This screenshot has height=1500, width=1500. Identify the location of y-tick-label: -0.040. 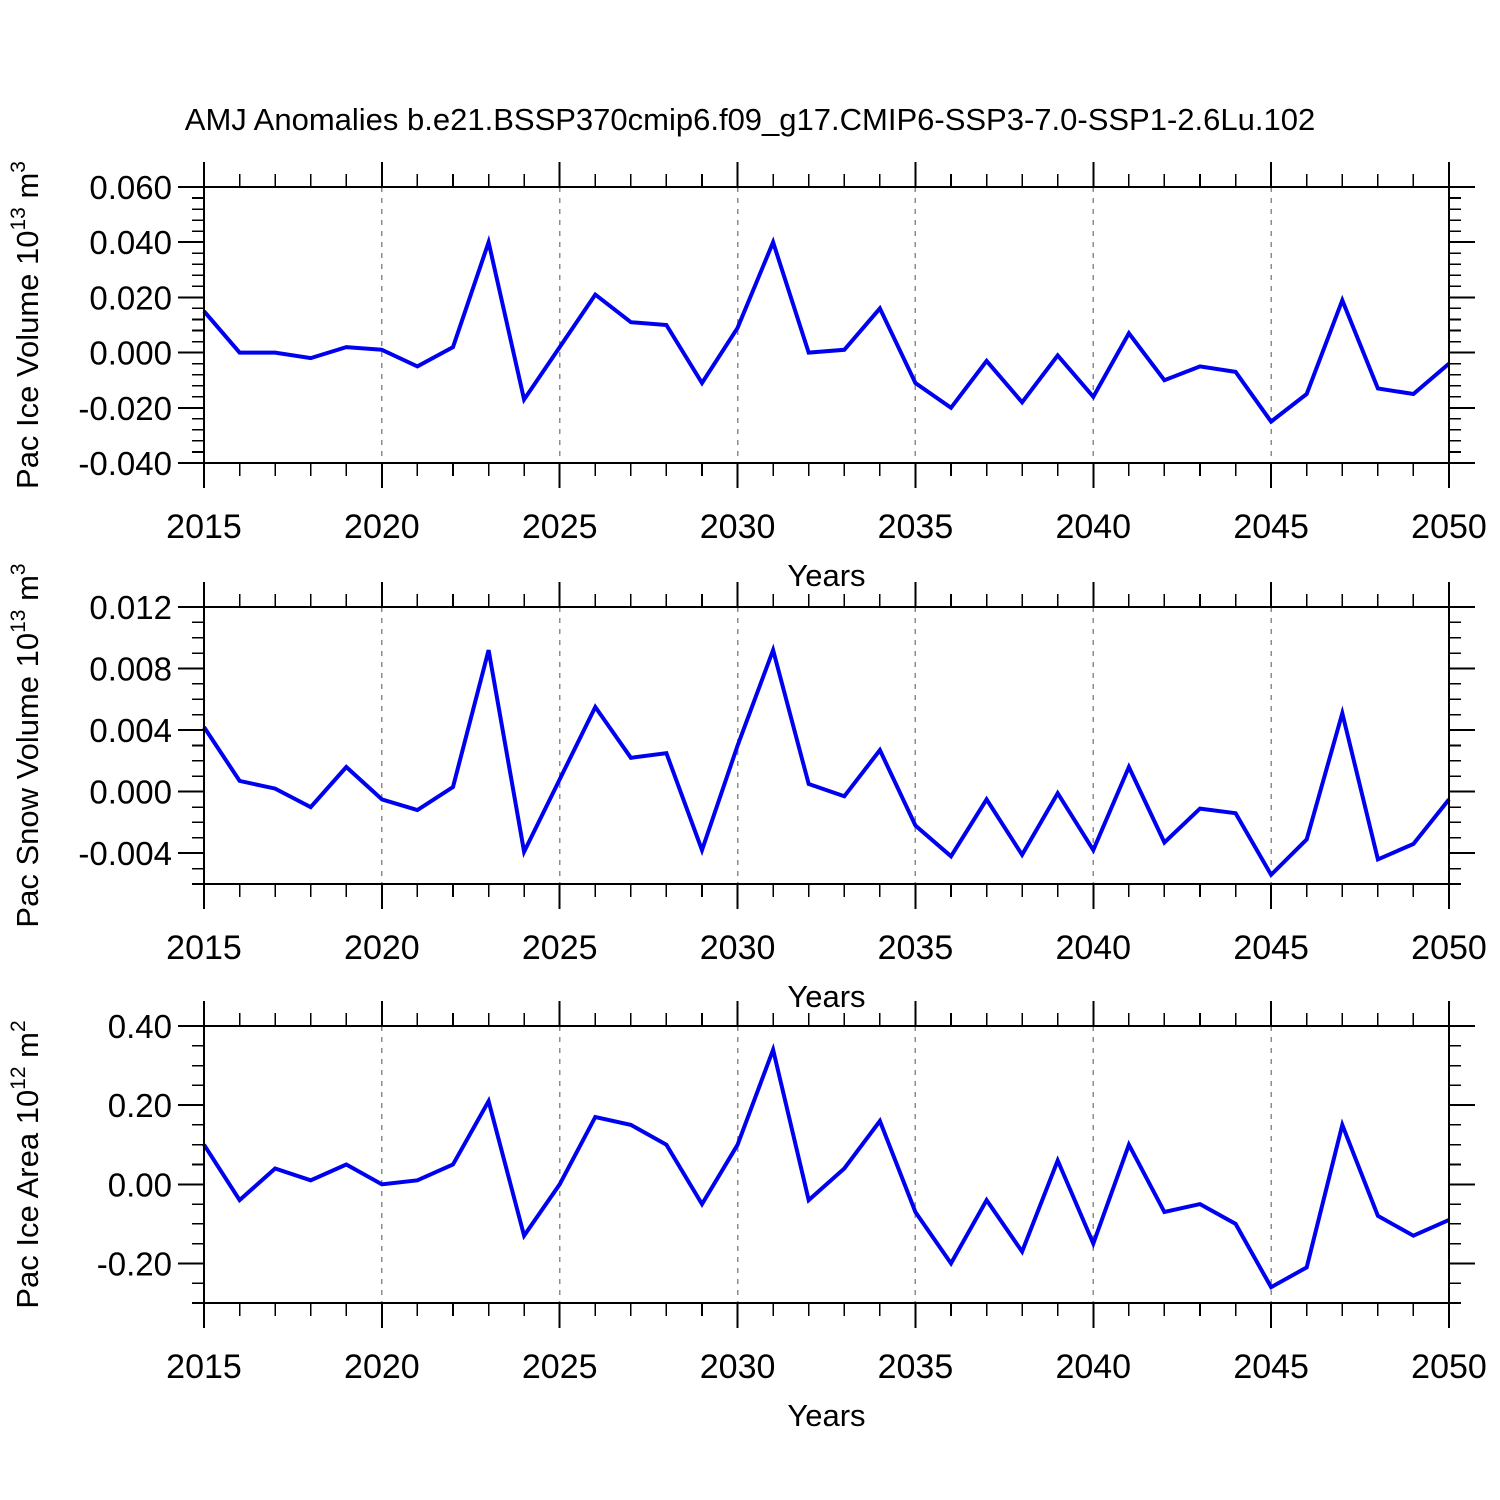
(125, 463).